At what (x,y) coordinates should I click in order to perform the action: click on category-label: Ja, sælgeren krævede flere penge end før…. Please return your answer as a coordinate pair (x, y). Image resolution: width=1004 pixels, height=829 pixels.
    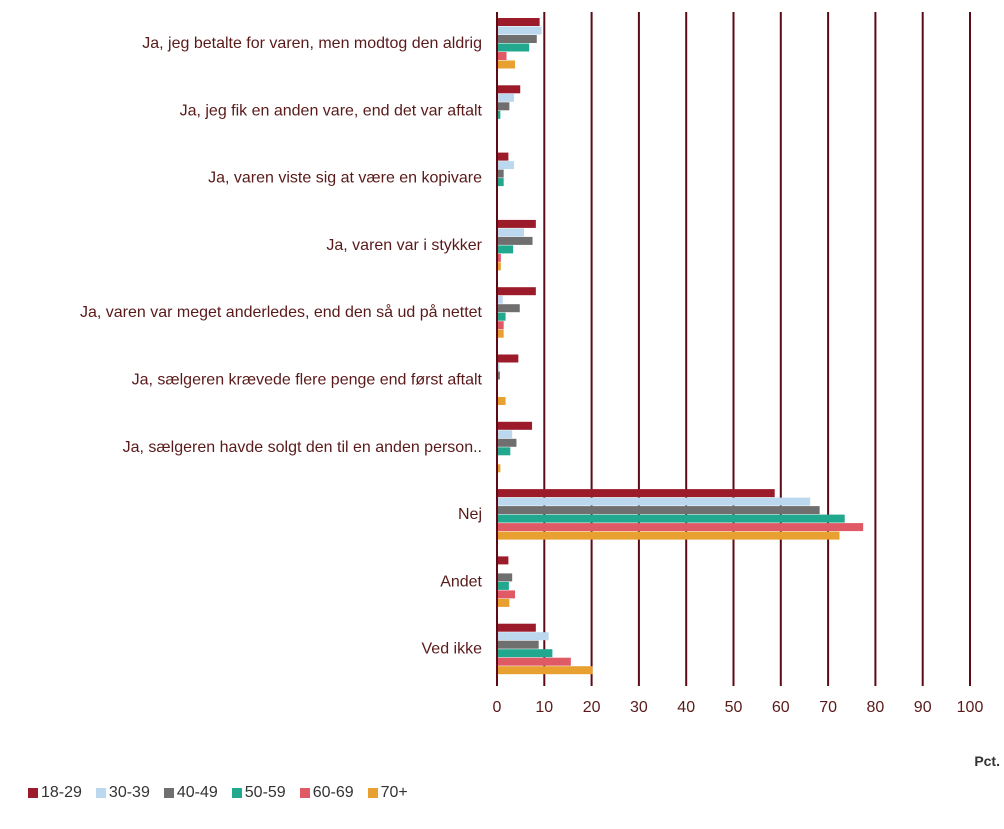
    Looking at the image, I should click on (307, 380).